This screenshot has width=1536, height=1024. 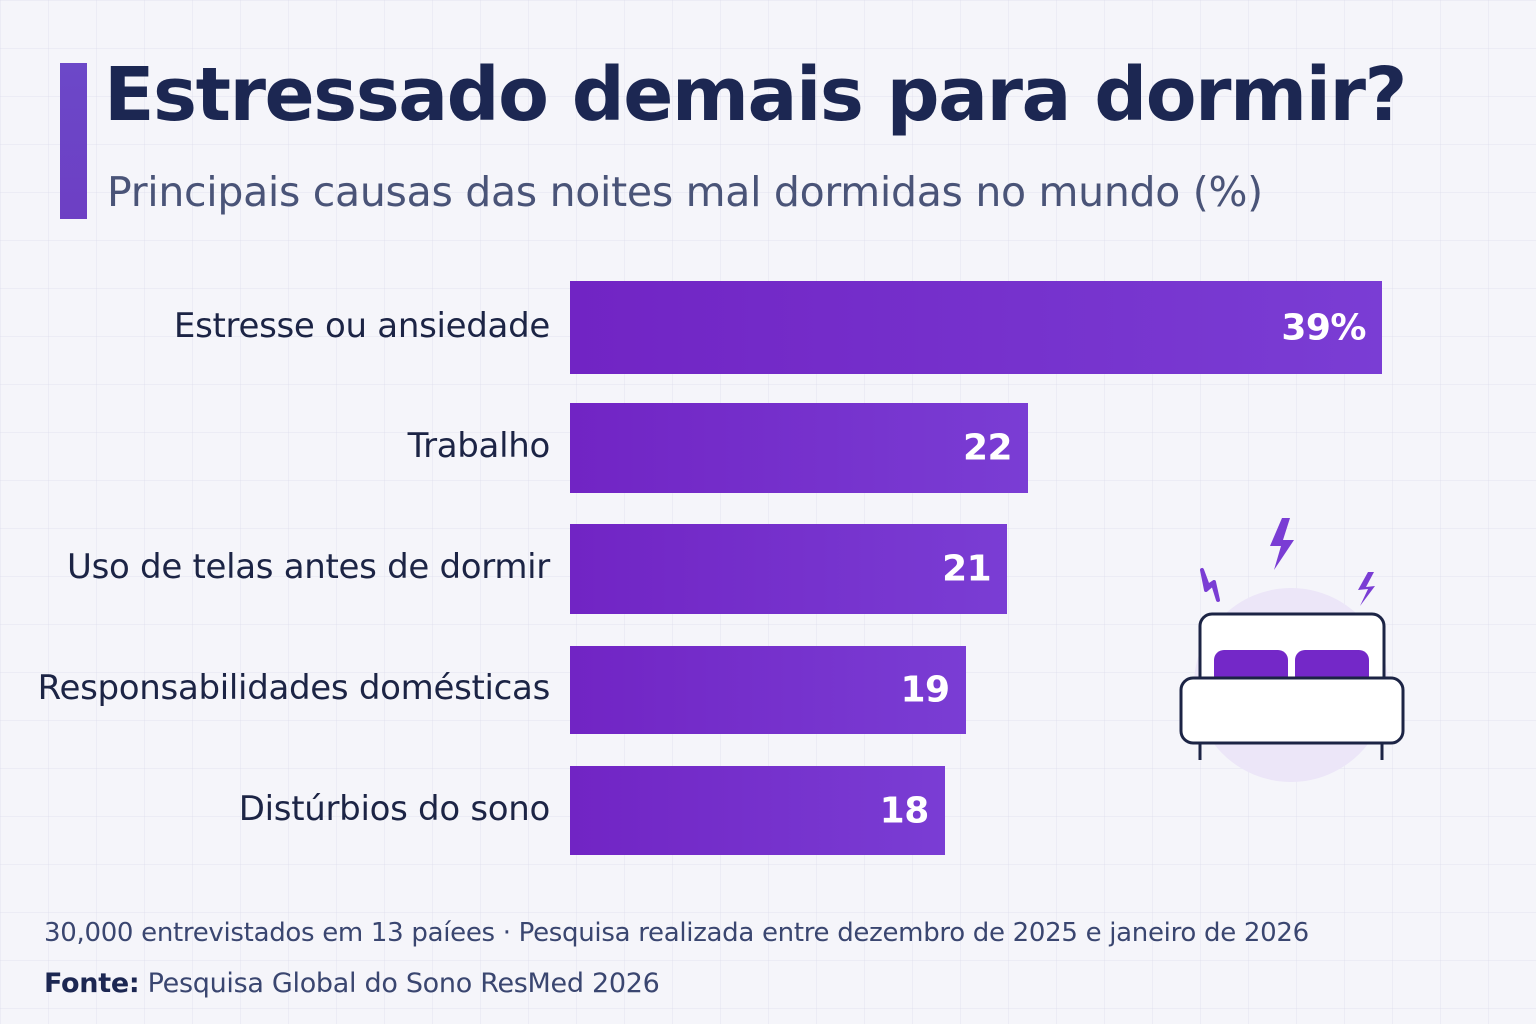 I want to click on source-text: Pesquisa Global do Sono ResMed 2026, so click(x=399, y=983).